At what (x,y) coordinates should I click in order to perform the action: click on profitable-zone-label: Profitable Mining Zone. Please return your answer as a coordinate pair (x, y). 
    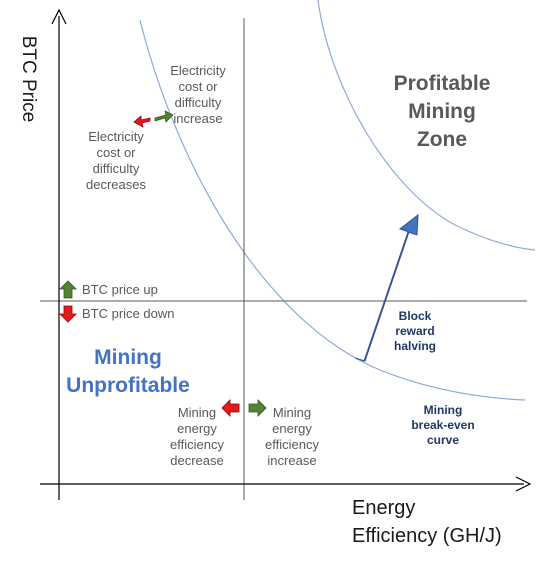
    Looking at the image, I should click on (442, 111).